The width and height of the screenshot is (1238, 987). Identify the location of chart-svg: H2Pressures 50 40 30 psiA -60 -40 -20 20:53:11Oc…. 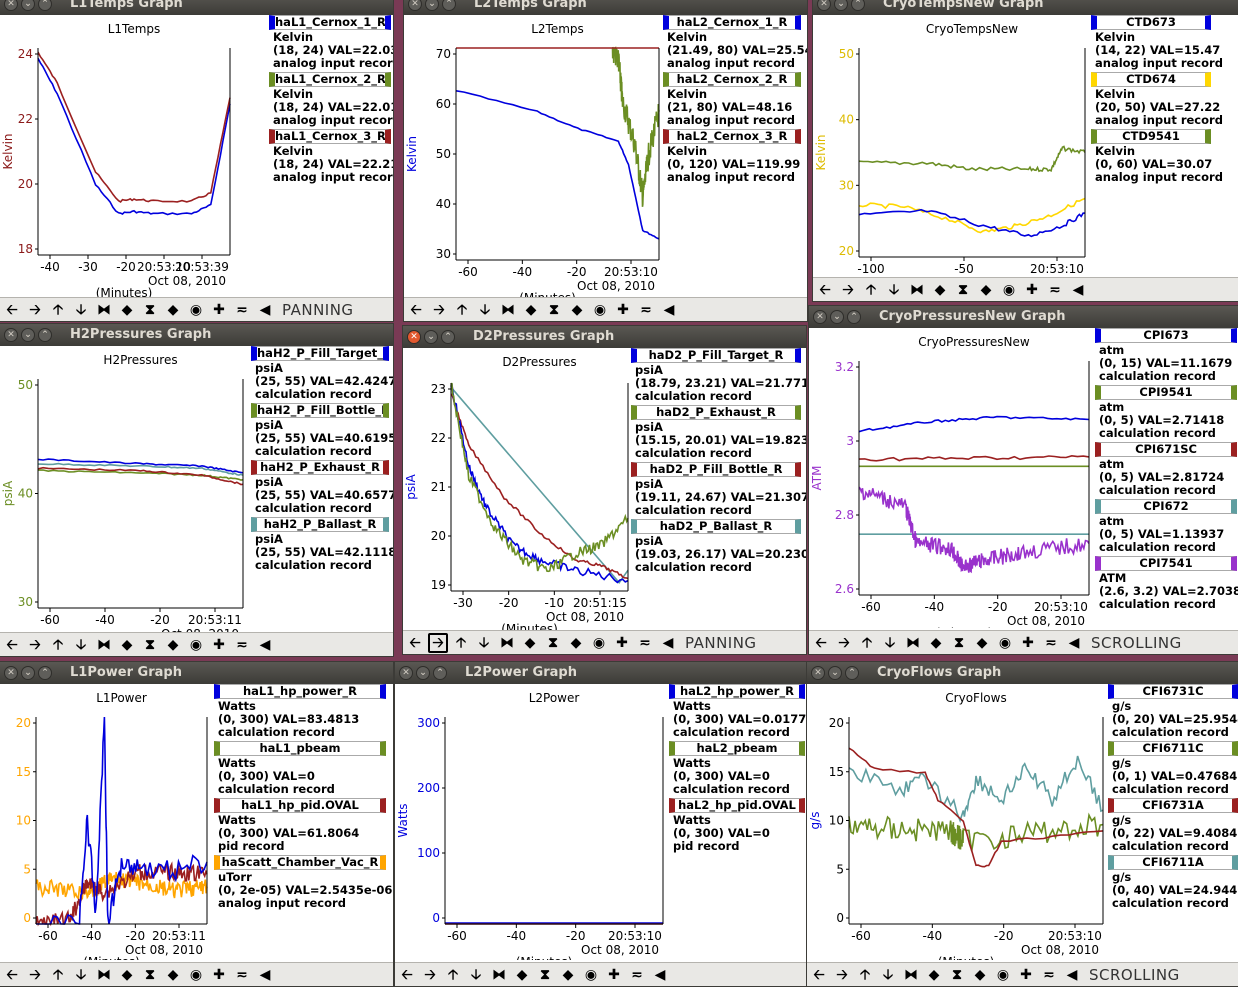
(124, 491).